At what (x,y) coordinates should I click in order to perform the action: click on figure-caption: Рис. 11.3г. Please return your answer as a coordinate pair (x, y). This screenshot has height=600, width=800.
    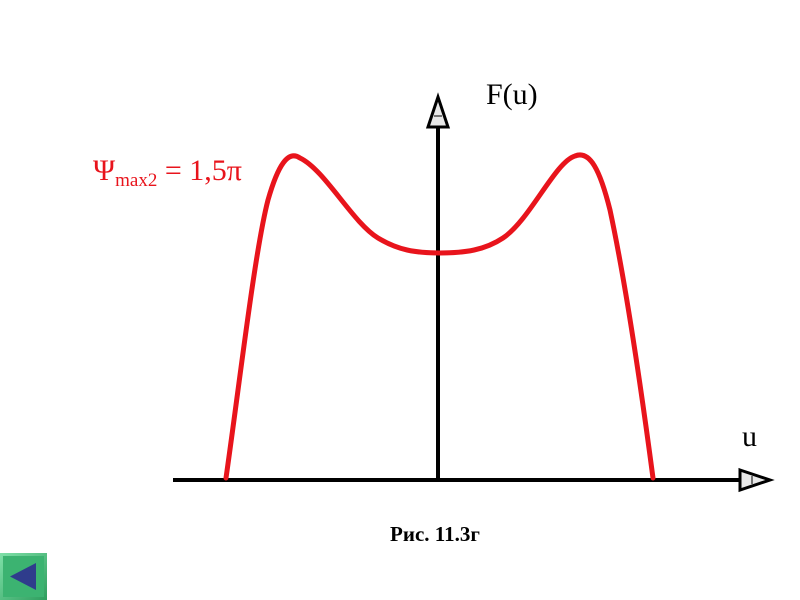
    Looking at the image, I should click on (435, 534).